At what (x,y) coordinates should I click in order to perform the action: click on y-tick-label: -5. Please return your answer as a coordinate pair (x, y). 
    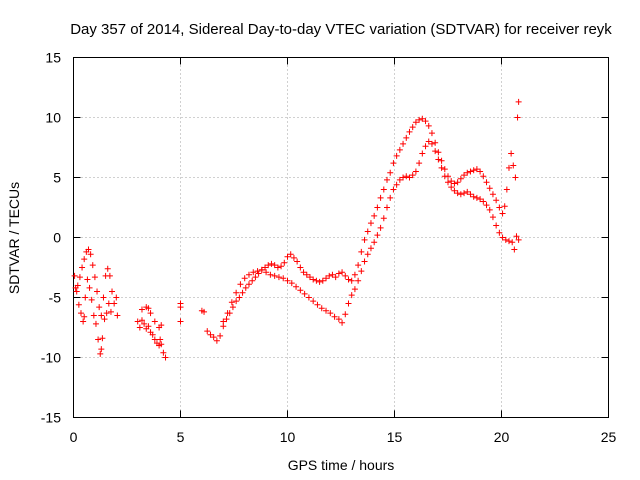
    Looking at the image, I should click on (55, 298).